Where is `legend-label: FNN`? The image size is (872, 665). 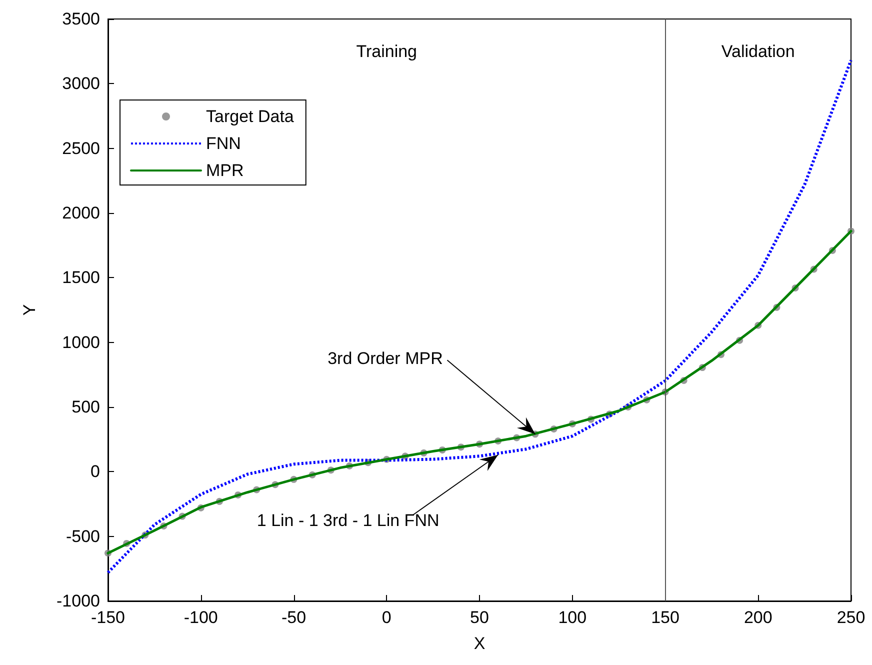 legend-label: FNN is located at coordinates (223, 143).